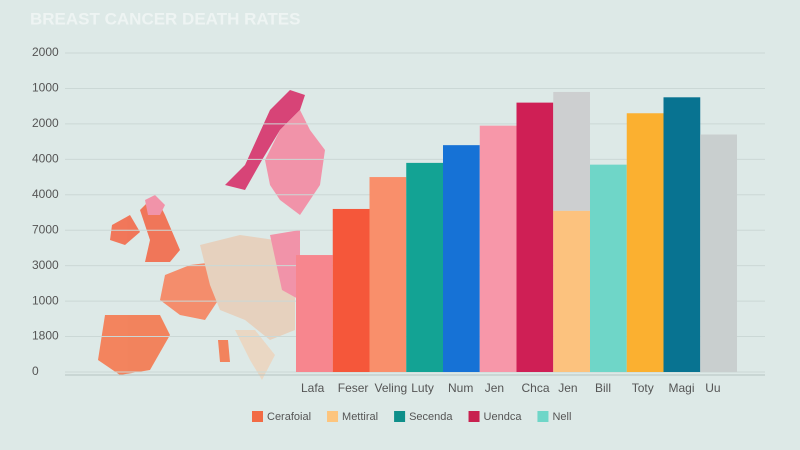 This screenshot has height=450, width=800. I want to click on legend-label: Mettiral, so click(360, 417).